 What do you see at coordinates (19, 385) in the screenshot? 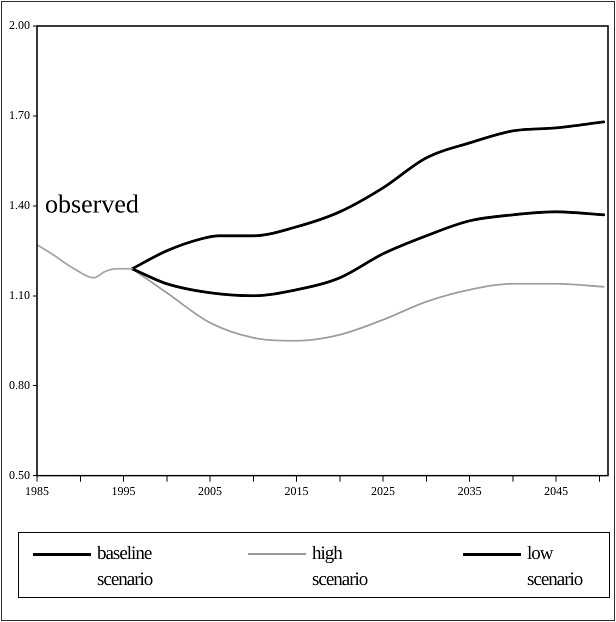
I see `y-tick-label: 0.80` at bounding box center [19, 385].